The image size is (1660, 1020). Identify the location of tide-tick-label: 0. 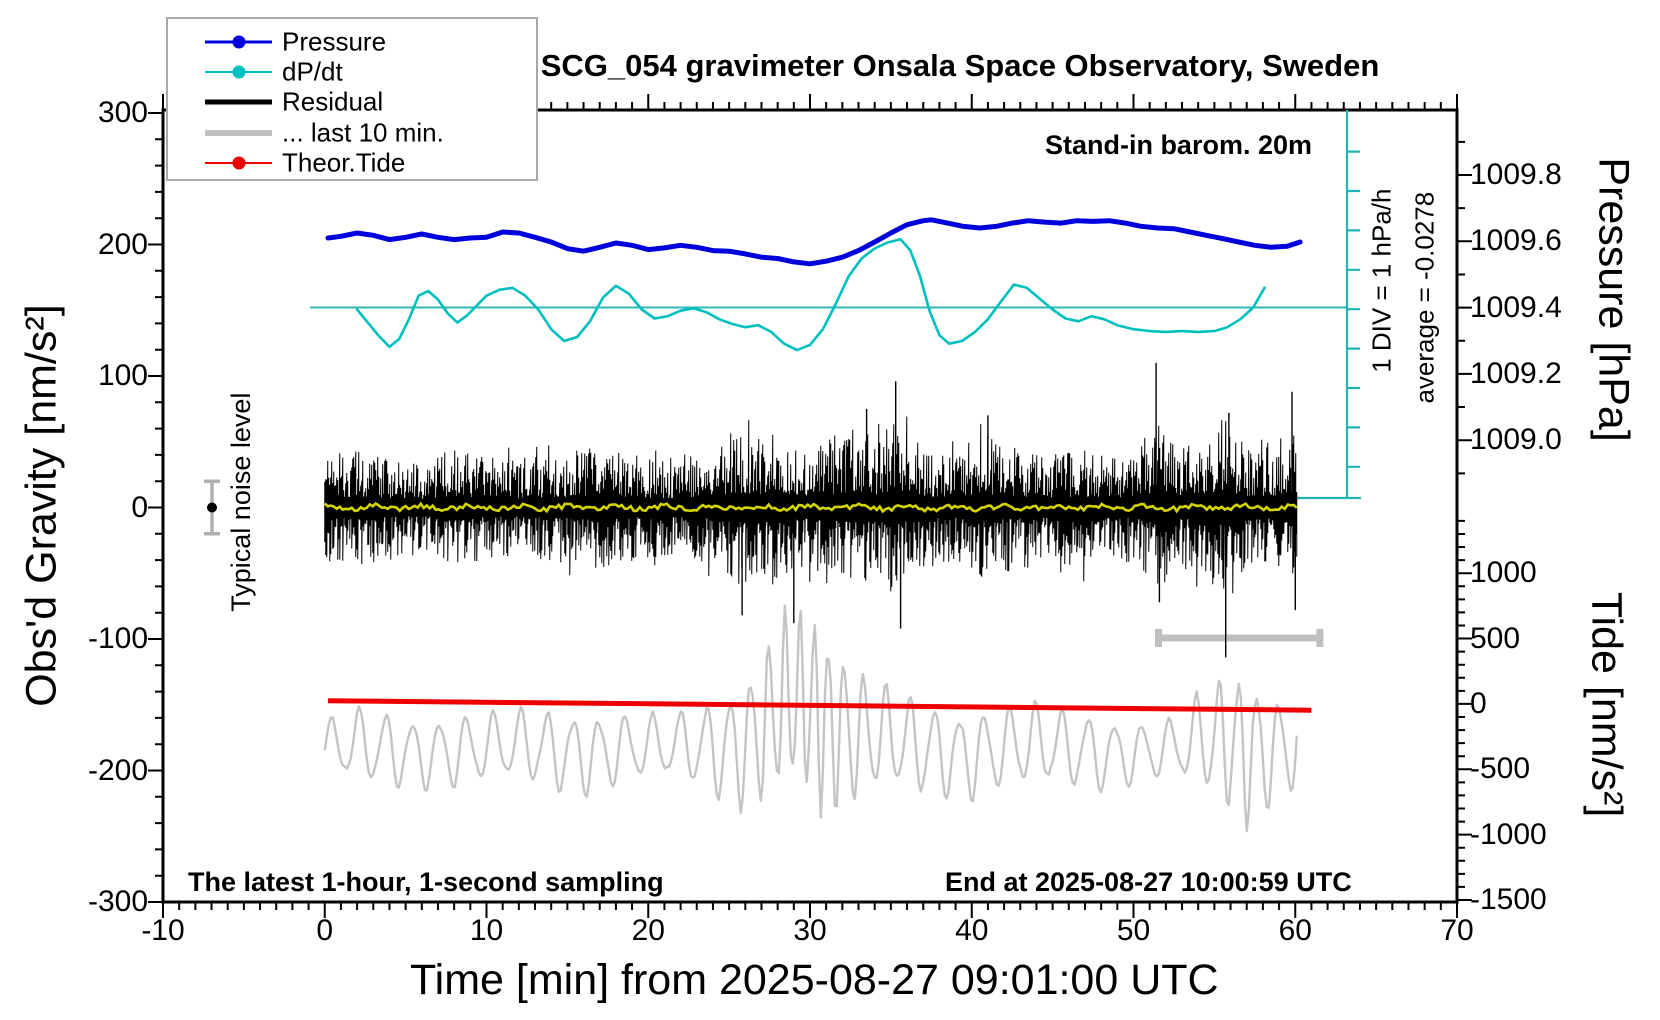
(1478, 703).